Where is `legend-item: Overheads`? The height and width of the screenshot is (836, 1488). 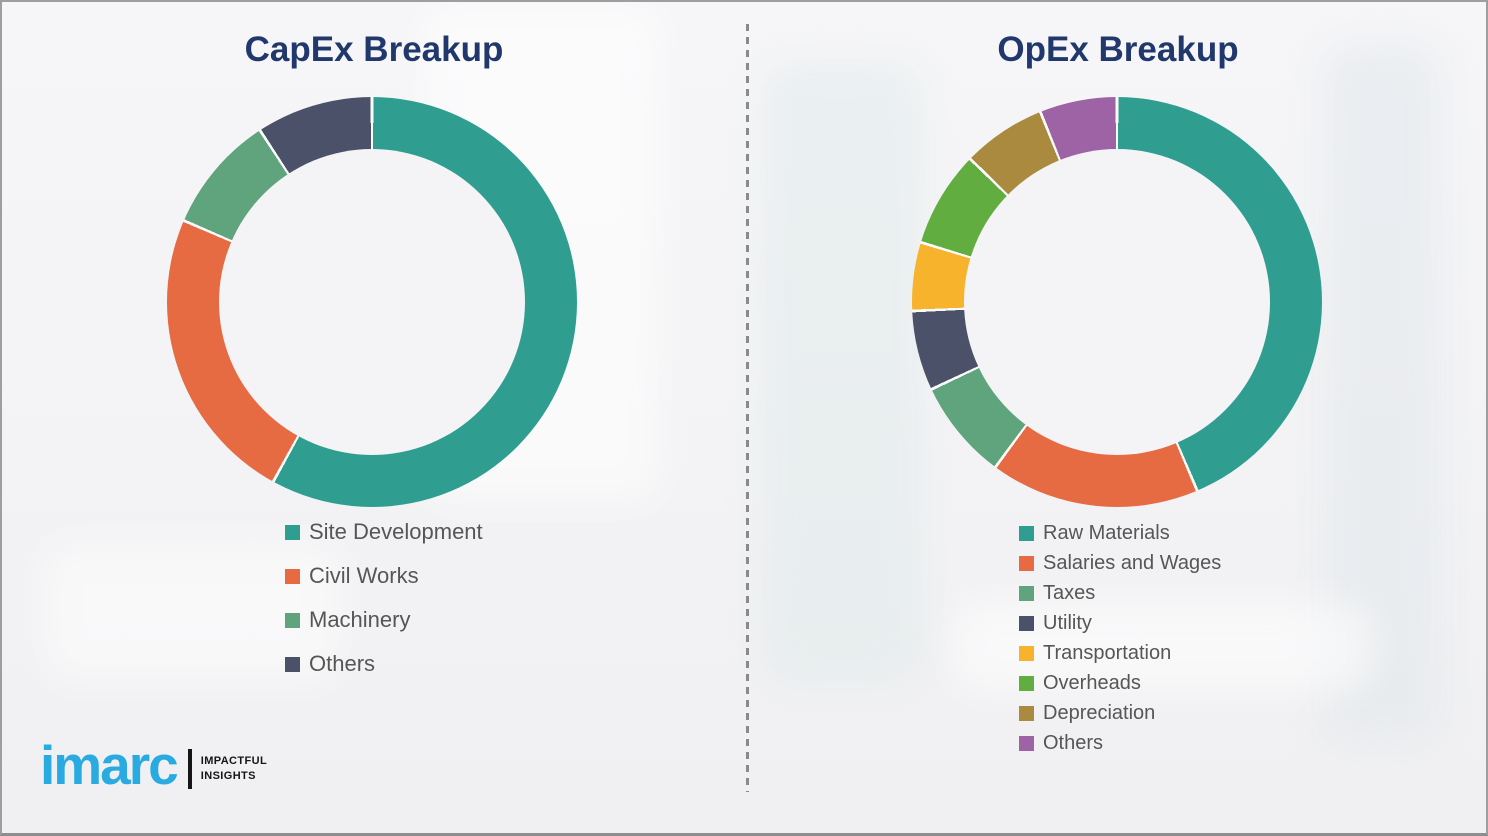 legend-item: Overheads is located at coordinates (1120, 683).